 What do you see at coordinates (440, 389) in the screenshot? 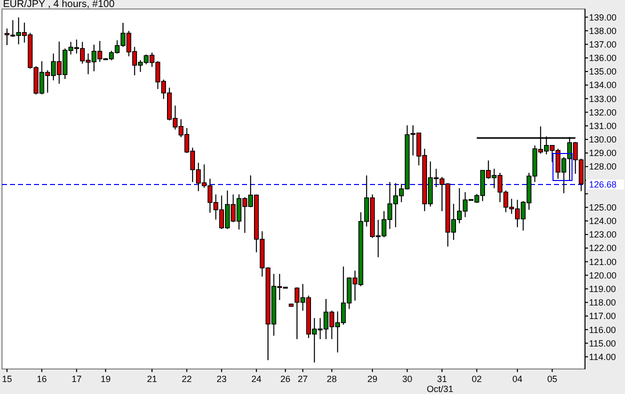
I see `text: Oct/31` at bounding box center [440, 389].